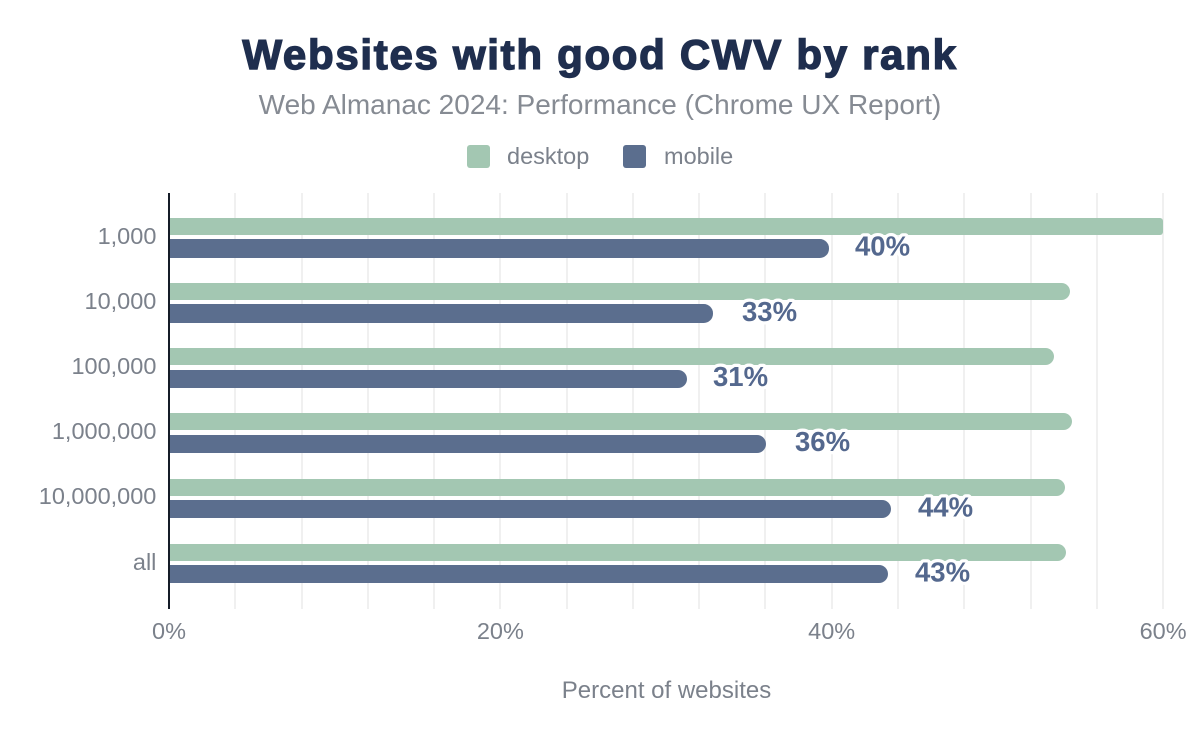 The width and height of the screenshot is (1200, 742). Describe the element at coordinates (740, 376) in the screenshot. I see `svg-text: 31%` at that location.